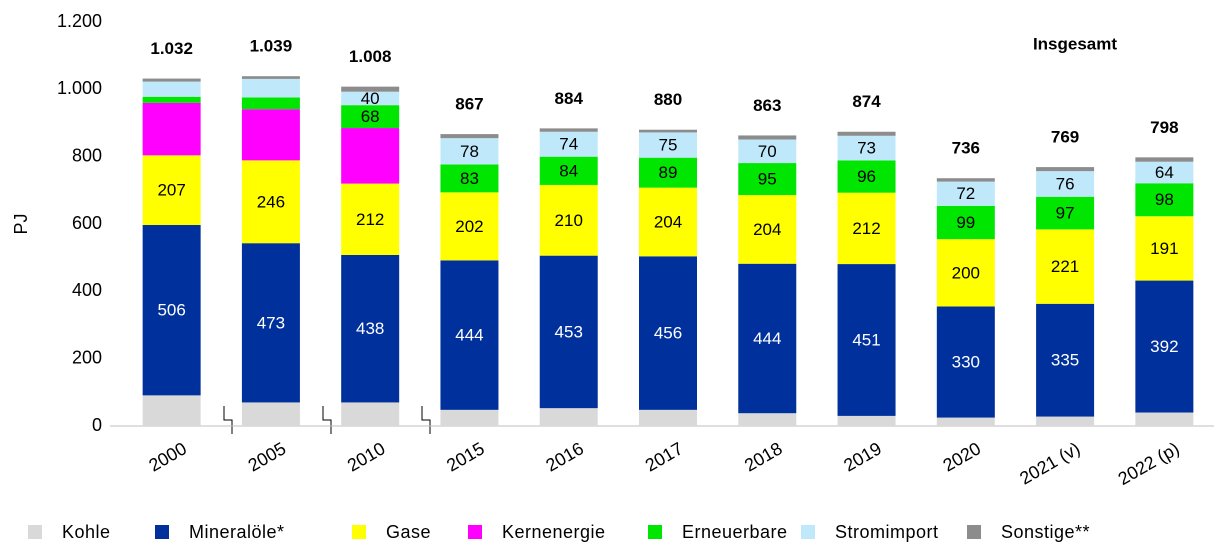  I want to click on data-label: 438, so click(370, 328).